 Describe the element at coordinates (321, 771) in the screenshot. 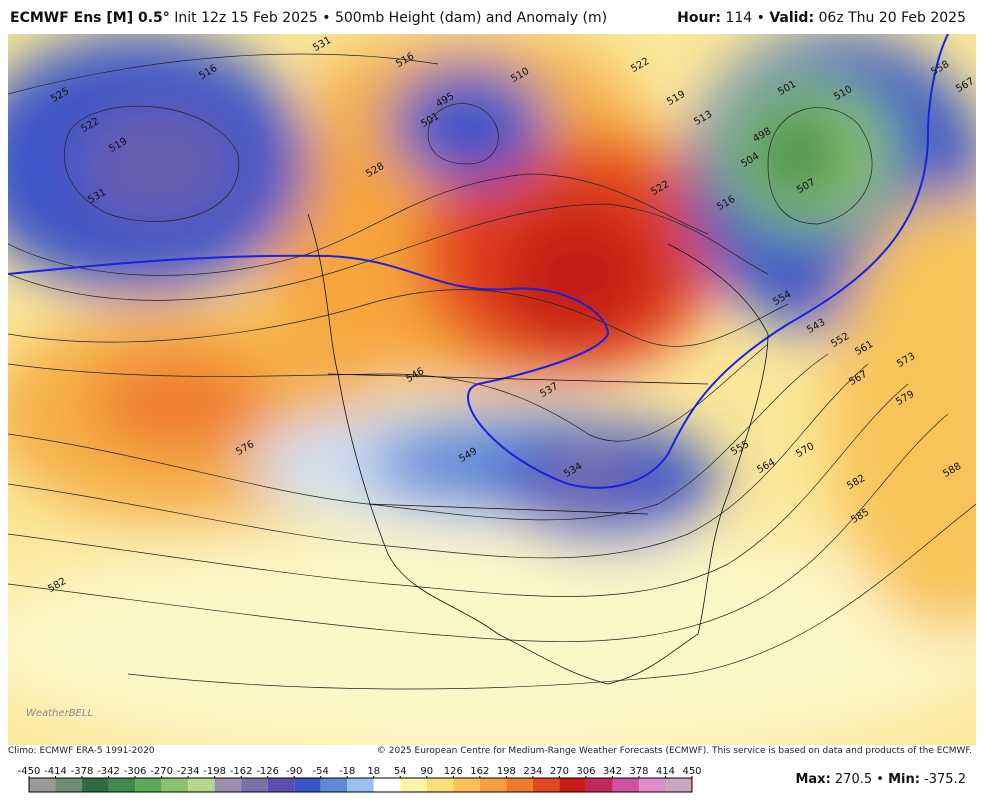

I see `colorbar-tick-label: -54` at that location.